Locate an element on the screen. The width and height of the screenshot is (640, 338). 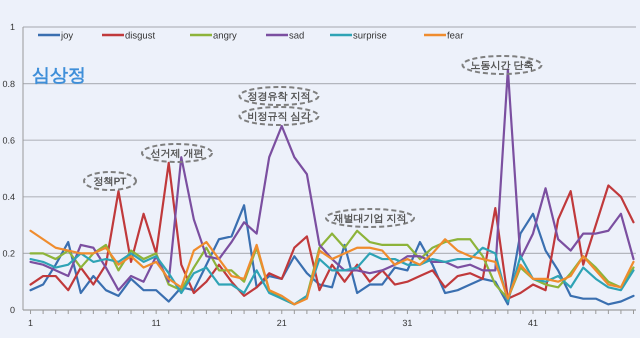
y-tick-label: 1 is located at coordinates (12, 27).